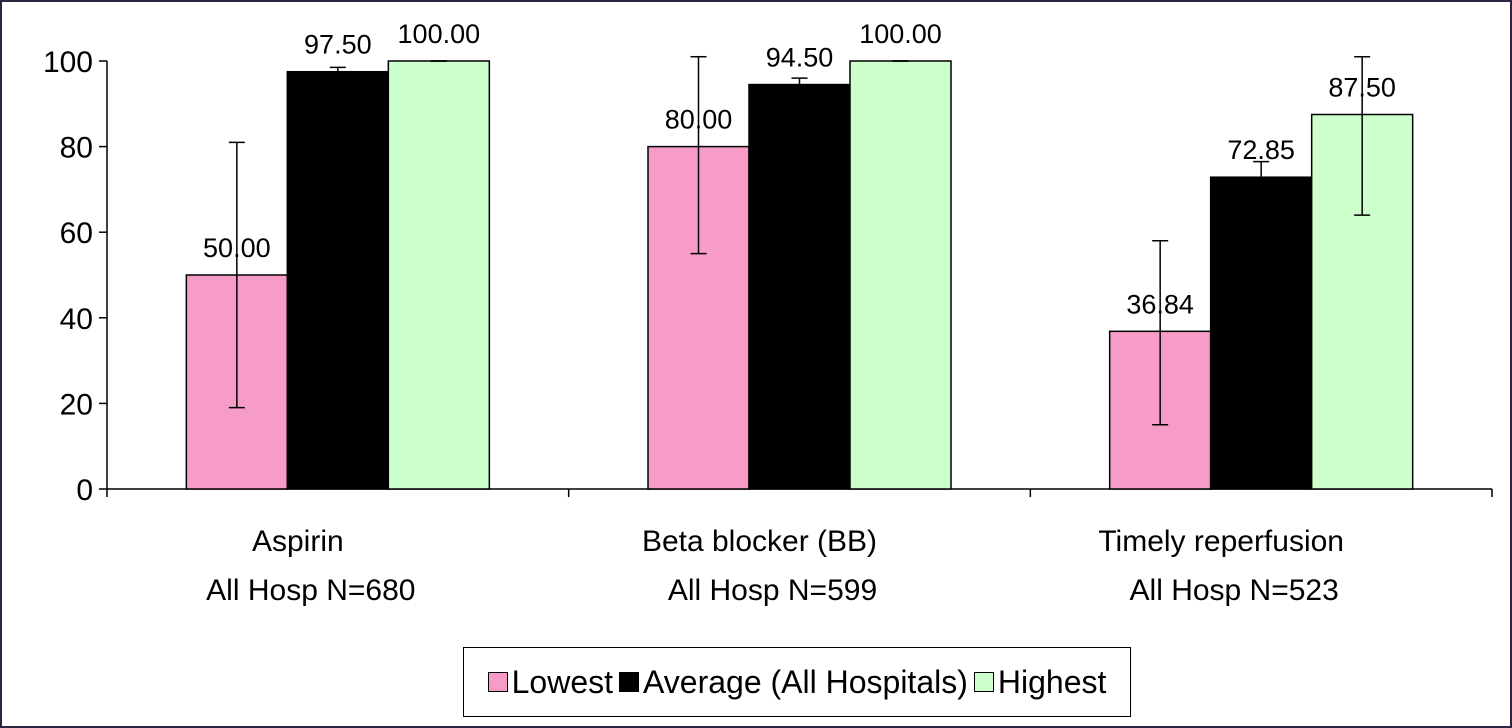  Describe the element at coordinates (1234, 590) in the screenshot. I see `x-category-label: All Hosp N=523` at that location.